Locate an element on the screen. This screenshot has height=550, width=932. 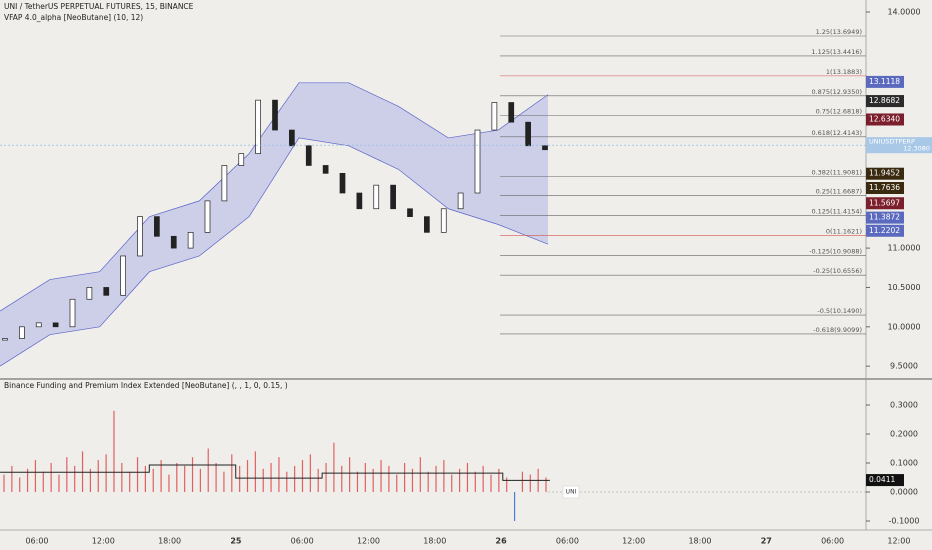
price-axis is located at coordinates (899, 275).